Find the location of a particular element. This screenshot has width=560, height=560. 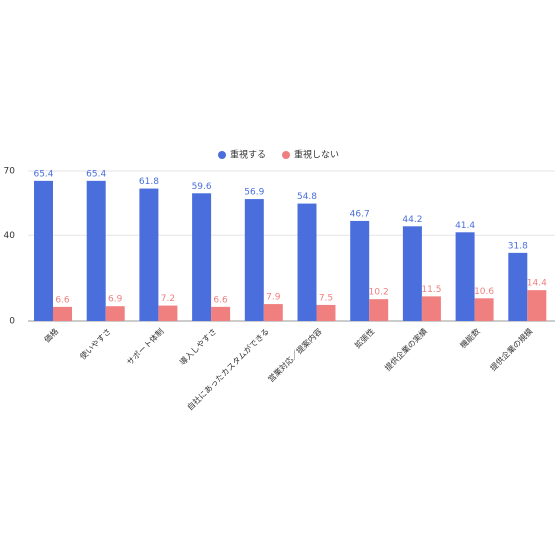

value-label: 7.9 is located at coordinates (273, 298).